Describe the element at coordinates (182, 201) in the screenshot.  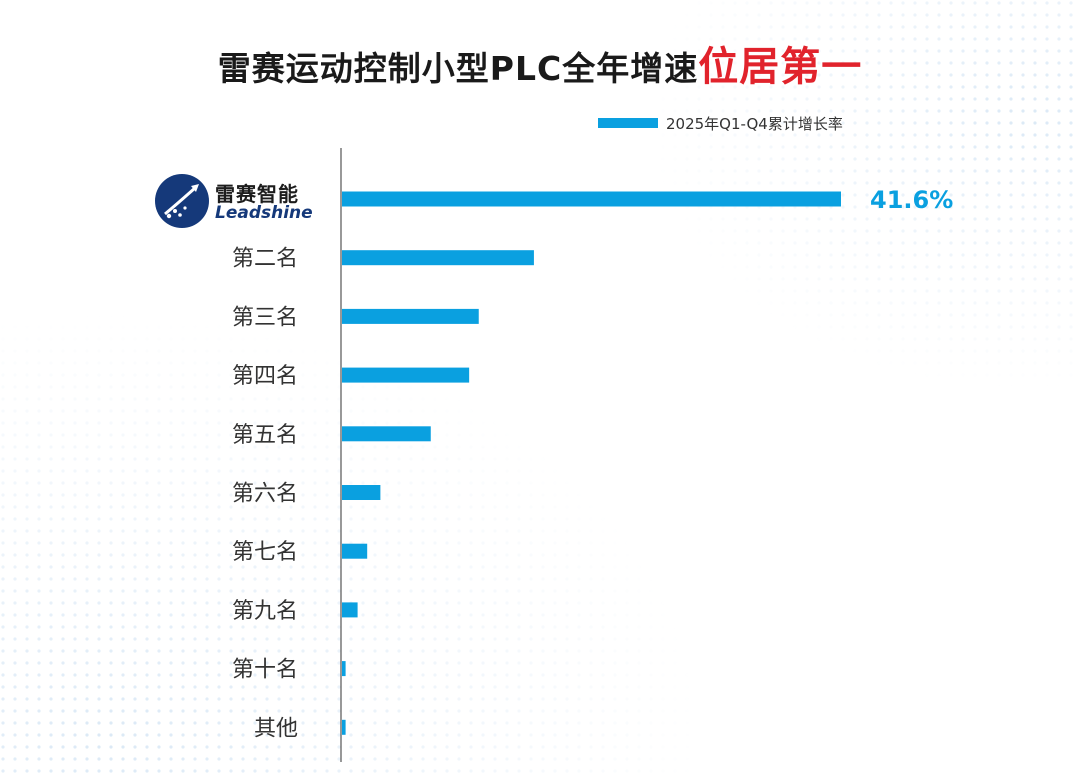
I see `leadshine-logo-icon` at that location.